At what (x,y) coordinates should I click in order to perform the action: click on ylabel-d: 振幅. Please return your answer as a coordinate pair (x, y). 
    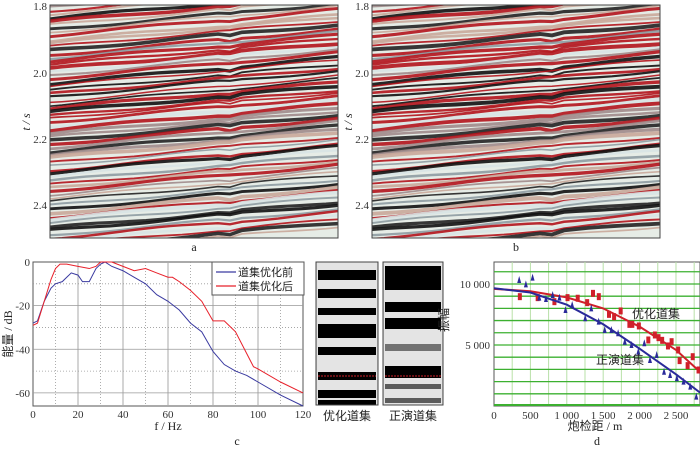
    Looking at the image, I should click on (443, 320).